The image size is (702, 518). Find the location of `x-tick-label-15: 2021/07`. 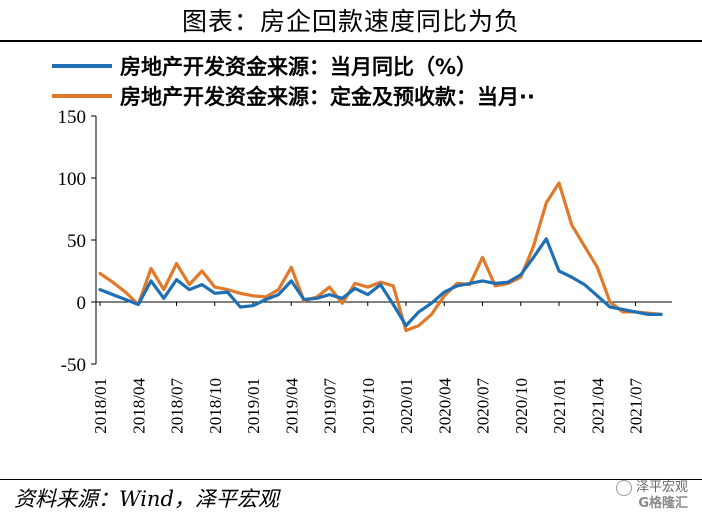

x-tick-label-15: 2021/07 is located at coordinates (636, 406).